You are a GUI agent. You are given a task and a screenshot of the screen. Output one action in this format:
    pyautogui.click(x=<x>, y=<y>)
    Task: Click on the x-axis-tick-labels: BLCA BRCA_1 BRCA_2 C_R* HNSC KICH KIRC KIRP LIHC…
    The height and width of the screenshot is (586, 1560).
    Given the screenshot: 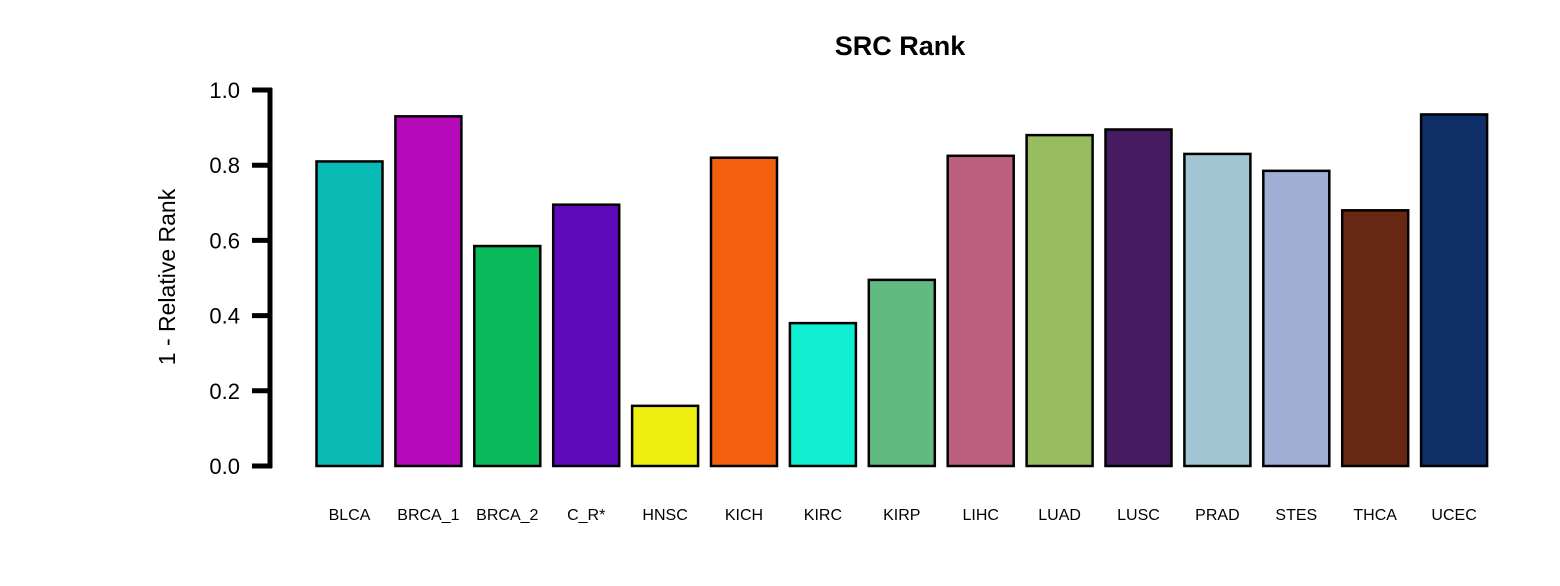 What is the action you would take?
    pyautogui.click(x=903, y=515)
    